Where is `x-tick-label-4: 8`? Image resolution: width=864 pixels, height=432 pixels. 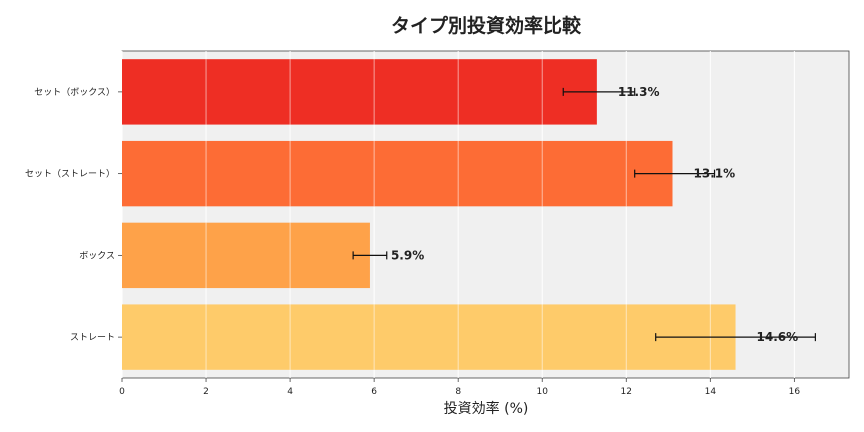 x-tick-label-4: 8 is located at coordinates (458, 392).